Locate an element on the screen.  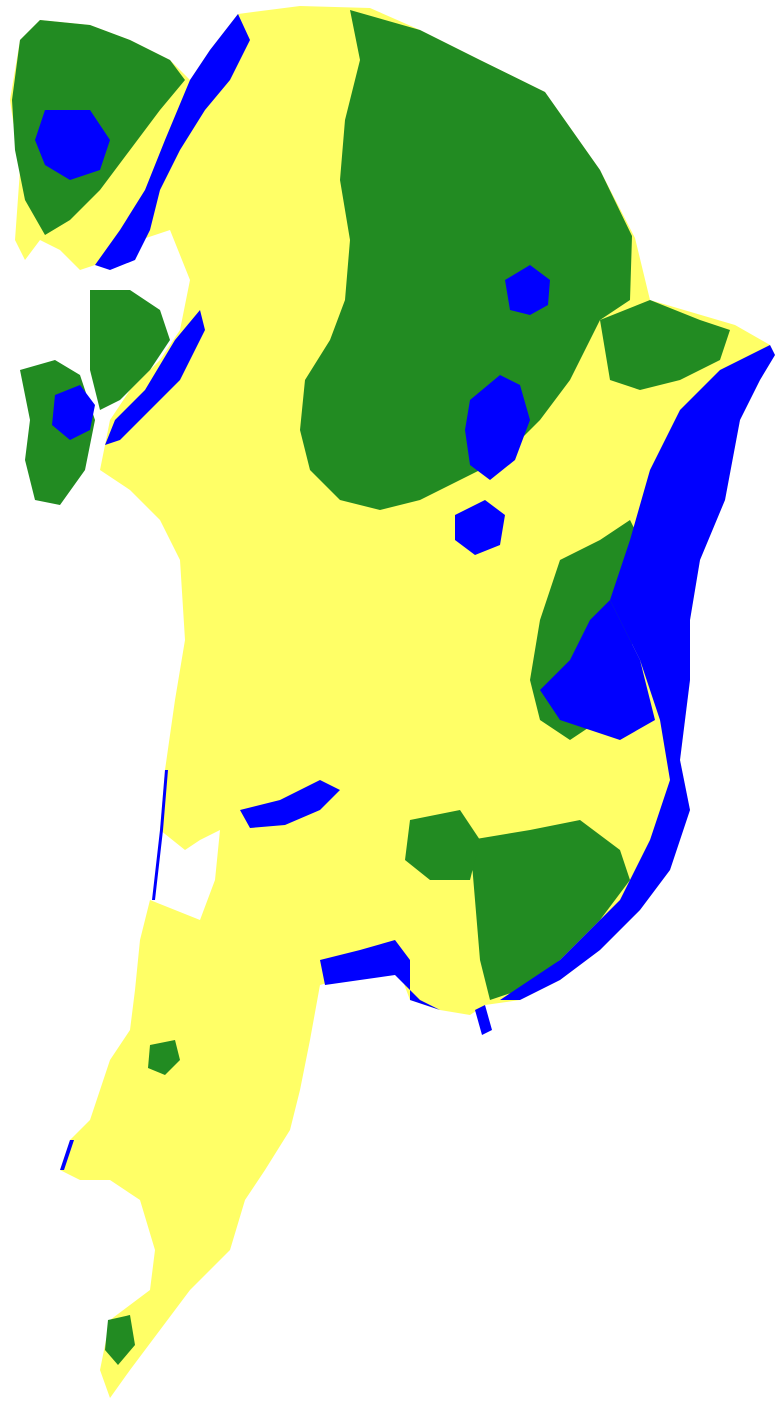
vegetation-southeast is located at coordinates (550, 910).